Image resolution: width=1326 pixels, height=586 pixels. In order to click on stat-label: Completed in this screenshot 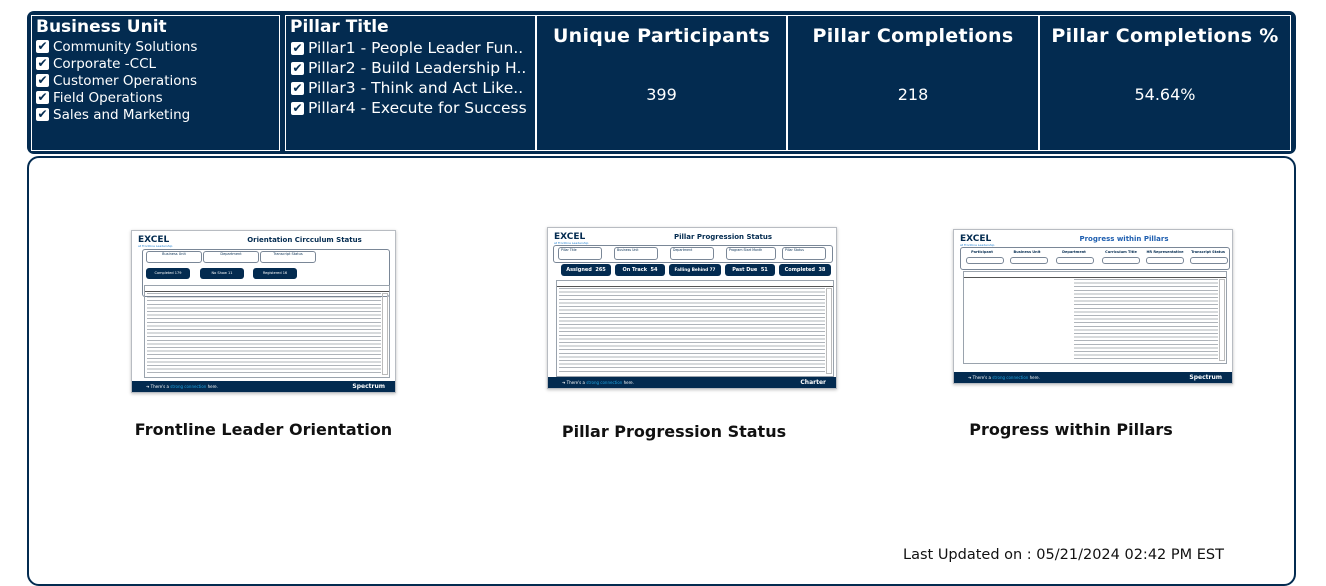, I will do `click(164, 273)`.